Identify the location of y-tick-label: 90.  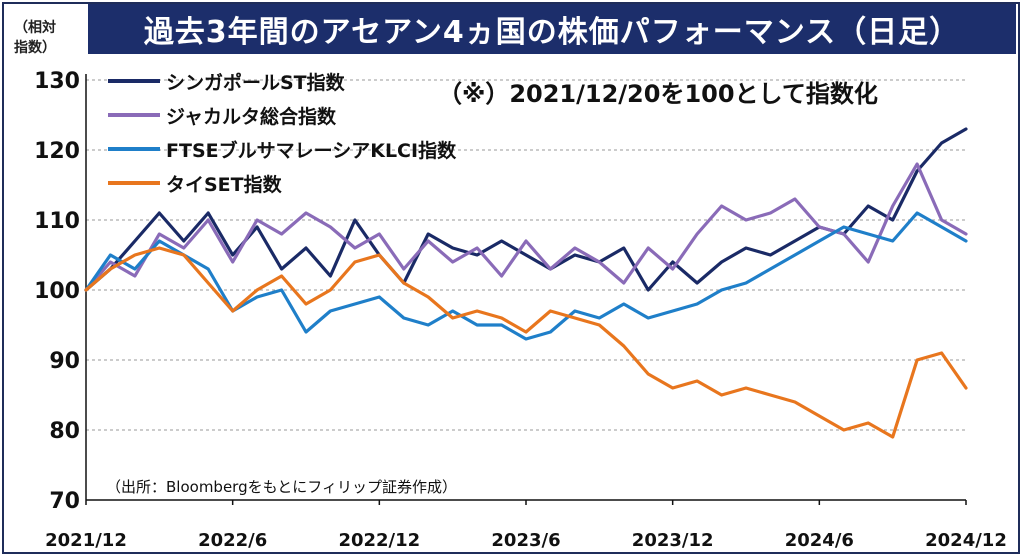
(64, 361).